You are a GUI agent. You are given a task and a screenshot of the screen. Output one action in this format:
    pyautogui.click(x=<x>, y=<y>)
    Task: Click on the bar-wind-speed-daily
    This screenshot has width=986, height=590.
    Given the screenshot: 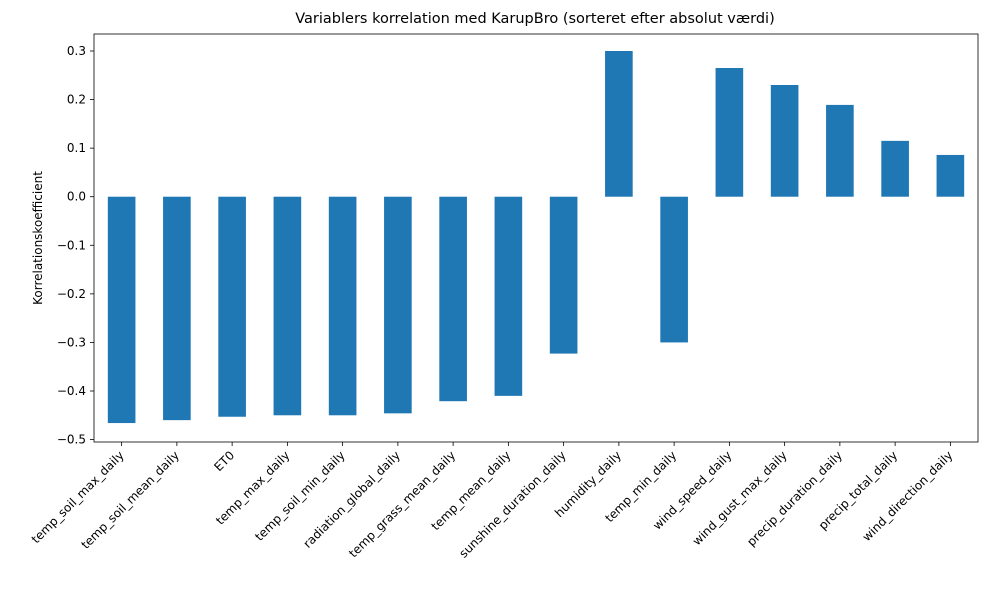 What is the action you would take?
    pyautogui.click(x=729, y=132)
    